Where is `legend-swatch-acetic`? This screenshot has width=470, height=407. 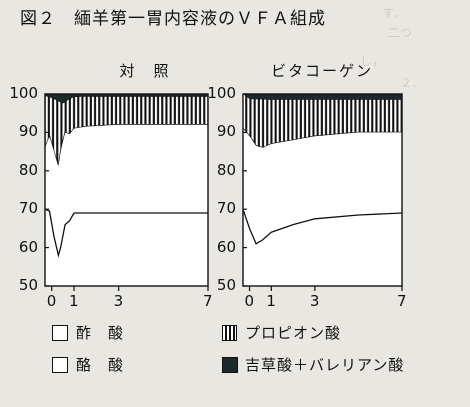 legend-swatch-acetic is located at coordinates (60, 333).